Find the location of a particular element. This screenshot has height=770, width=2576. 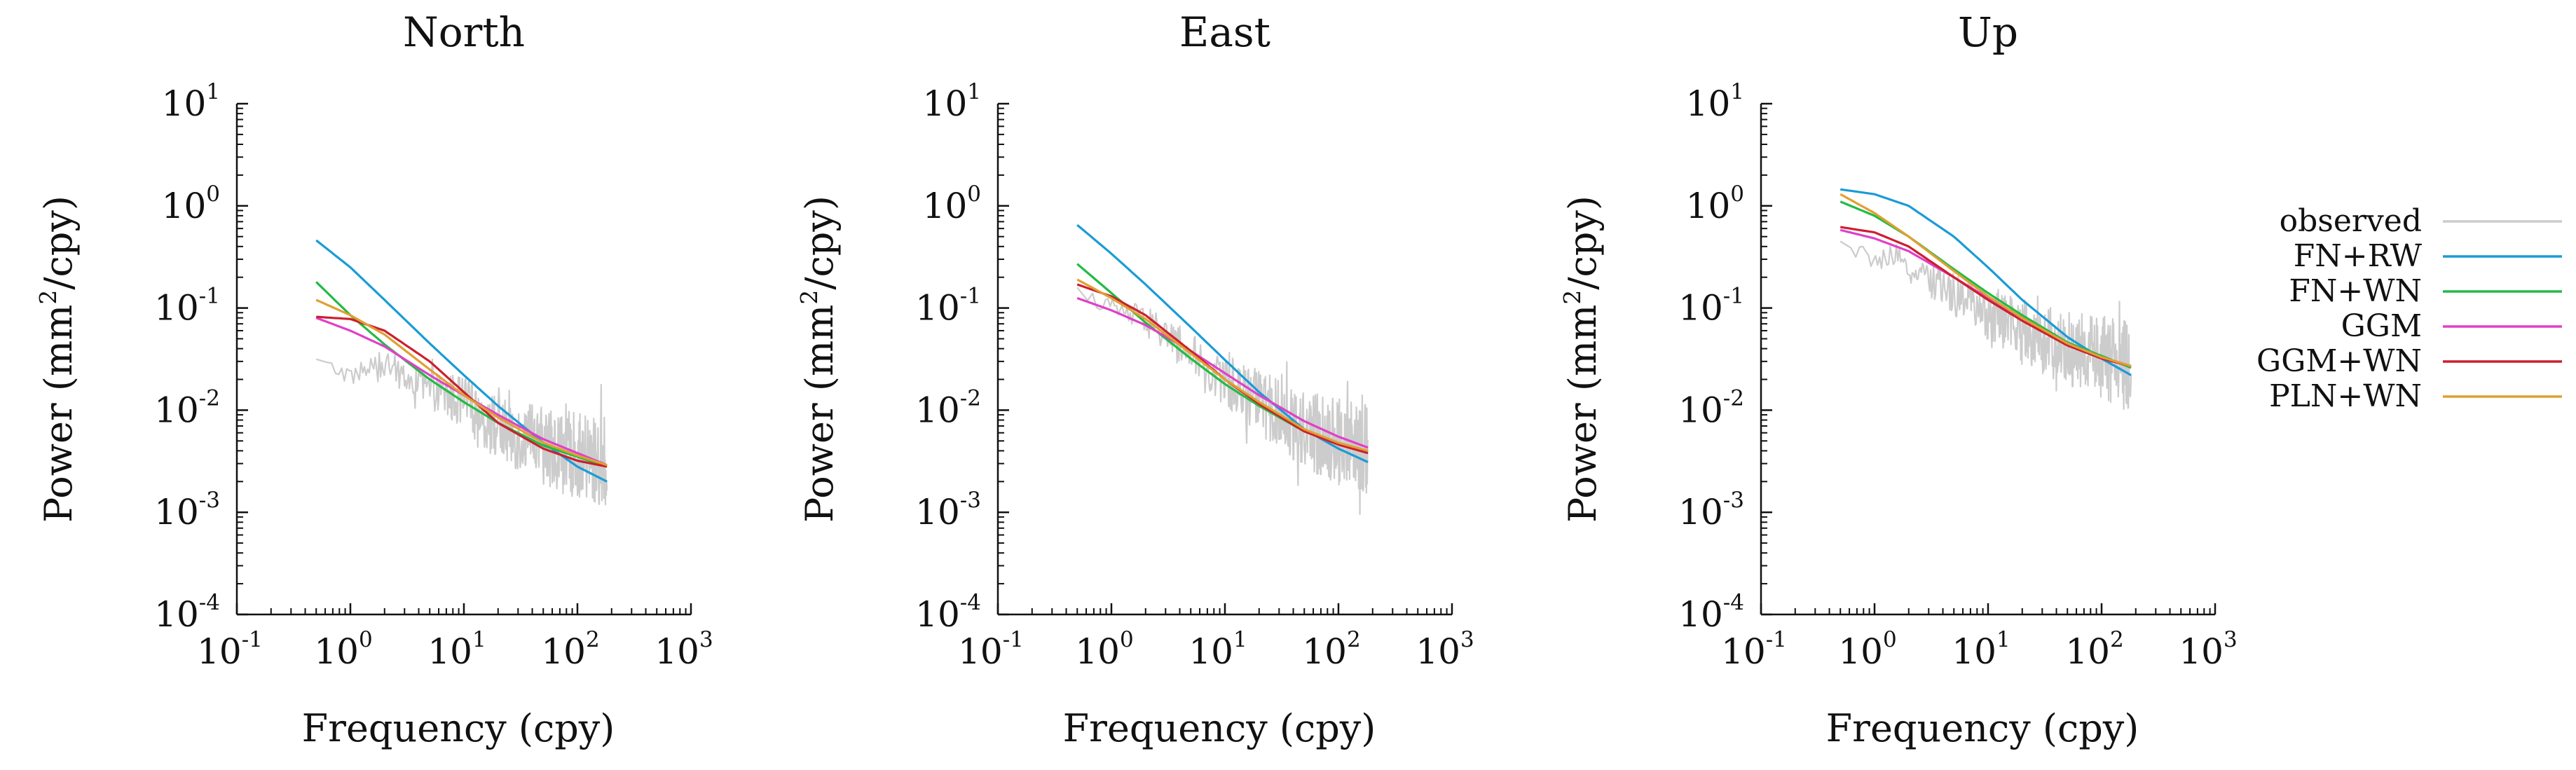

panel-title: North is located at coordinates (464, 32).